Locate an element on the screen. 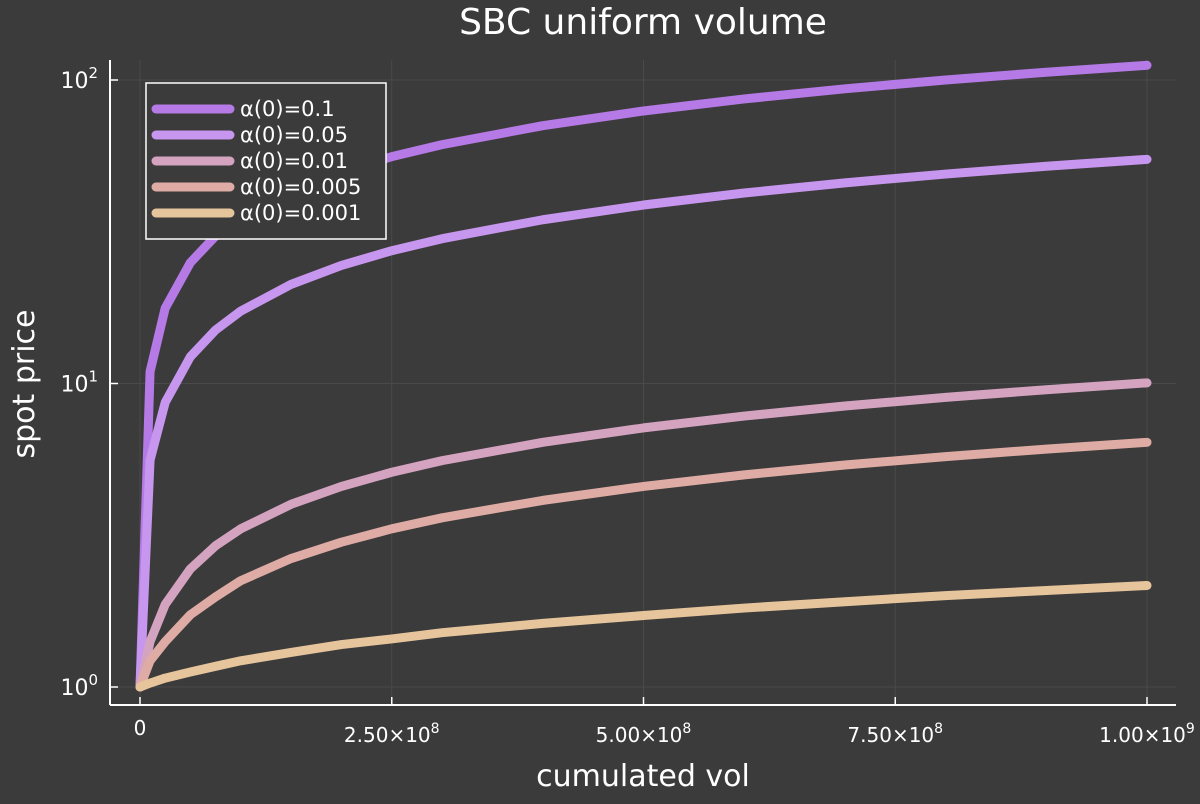 Image resolution: width=1200 pixels, height=804 pixels. y-tick-label: 10⁰ is located at coordinates (79, 686).